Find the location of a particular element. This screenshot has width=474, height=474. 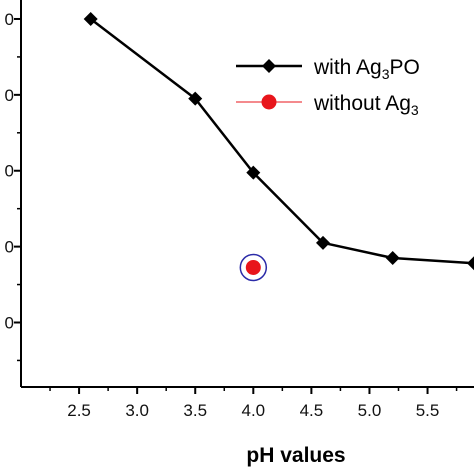

data-point-without-ag3 is located at coordinates (253, 267).